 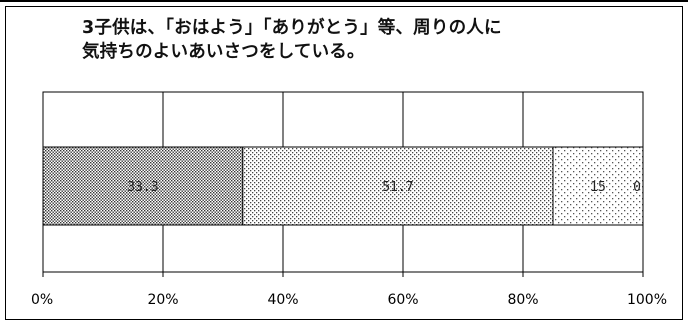 What do you see at coordinates (223, 52) in the screenshot?
I see `chart-title-line-2: 気持ちのよいあいさつをしている。` at bounding box center [223, 52].